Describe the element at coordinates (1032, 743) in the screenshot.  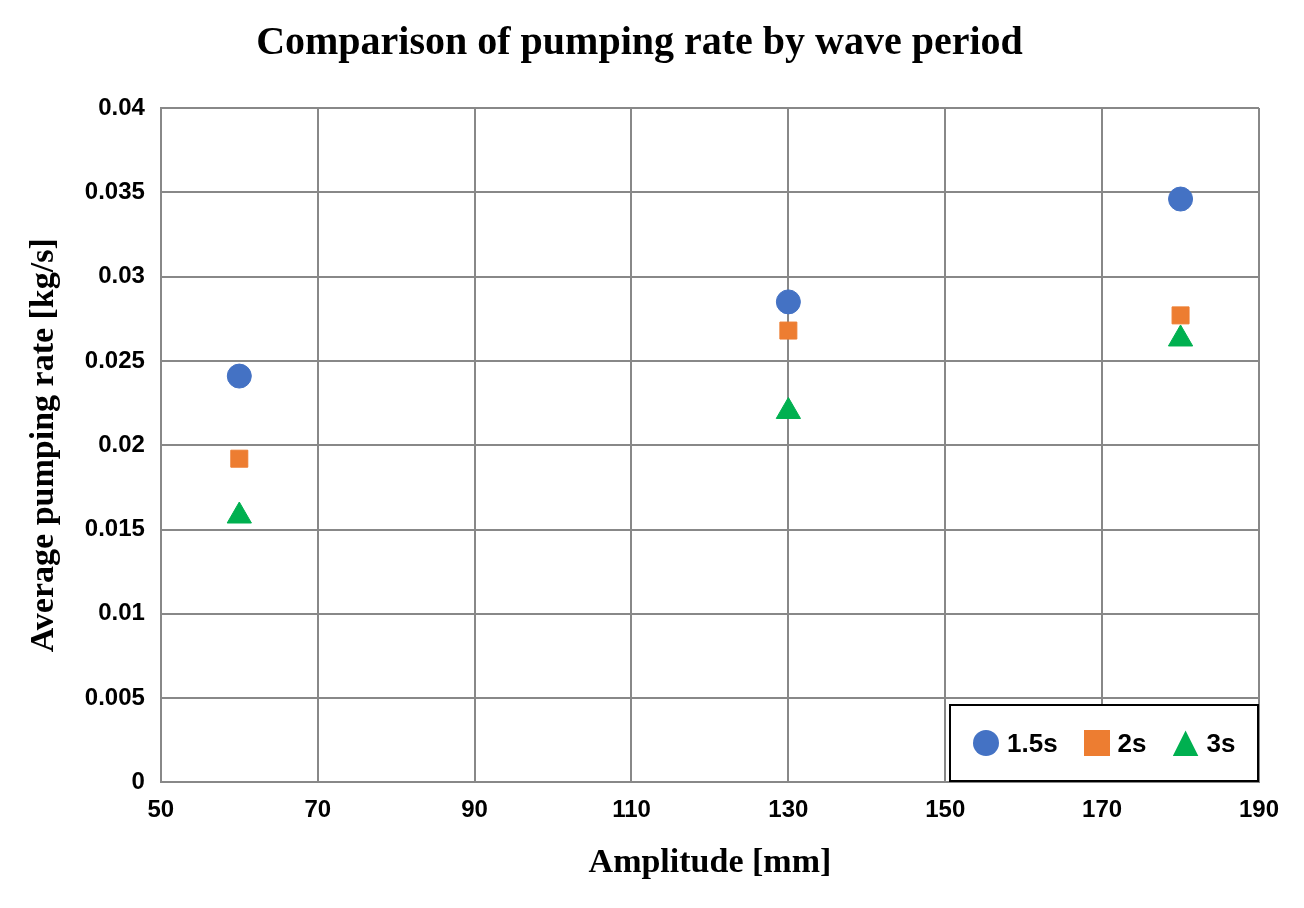
I see `legend-label: 1.5s` at that location.